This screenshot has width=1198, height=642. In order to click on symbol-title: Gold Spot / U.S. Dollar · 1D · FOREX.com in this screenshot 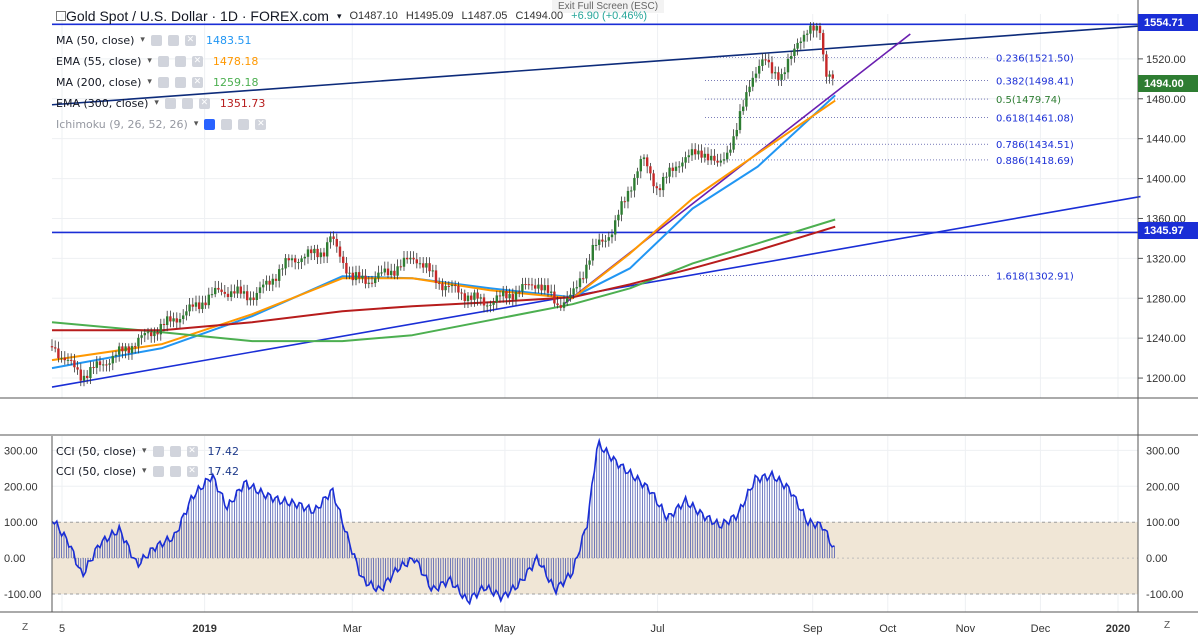, I will do `click(197, 16)`.